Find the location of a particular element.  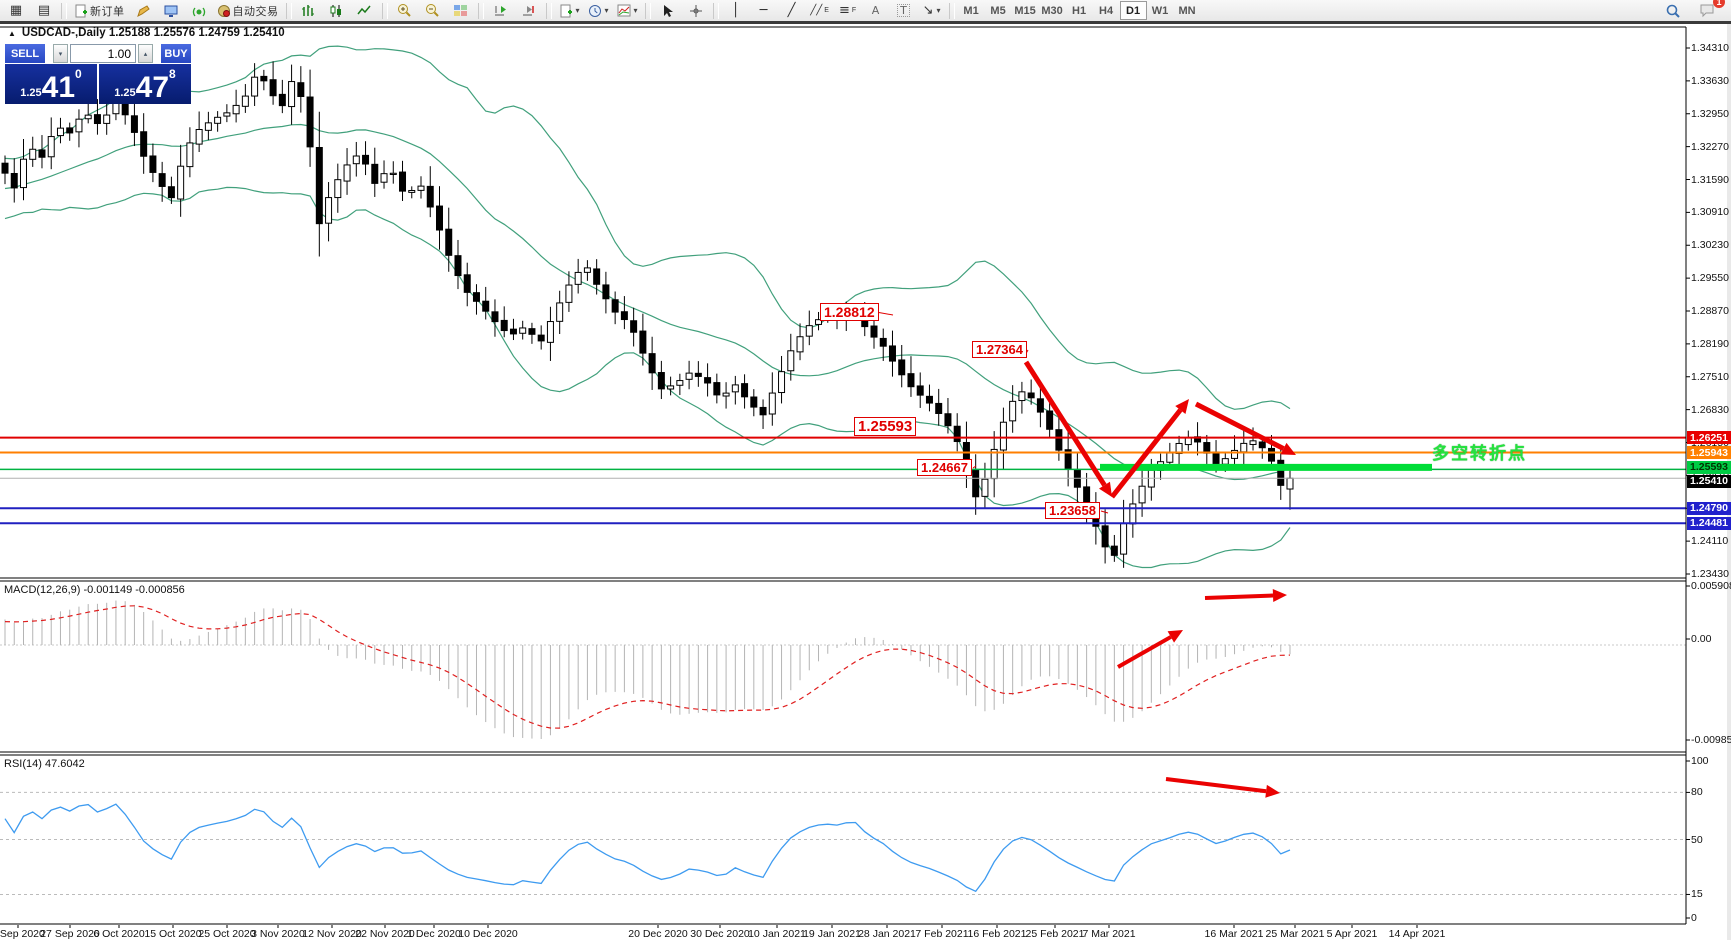

notifications-button: 1 is located at coordinates (1709, 10).